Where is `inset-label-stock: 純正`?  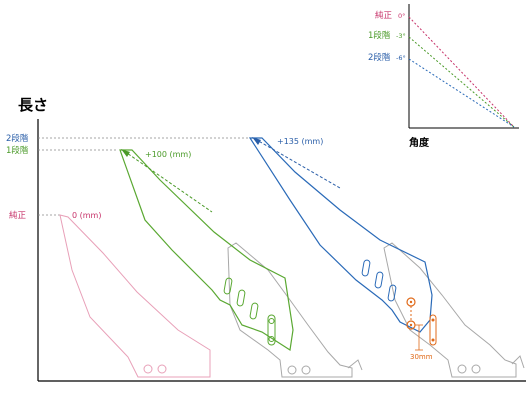 inset-label-stock: 純正 is located at coordinates (384, 15).